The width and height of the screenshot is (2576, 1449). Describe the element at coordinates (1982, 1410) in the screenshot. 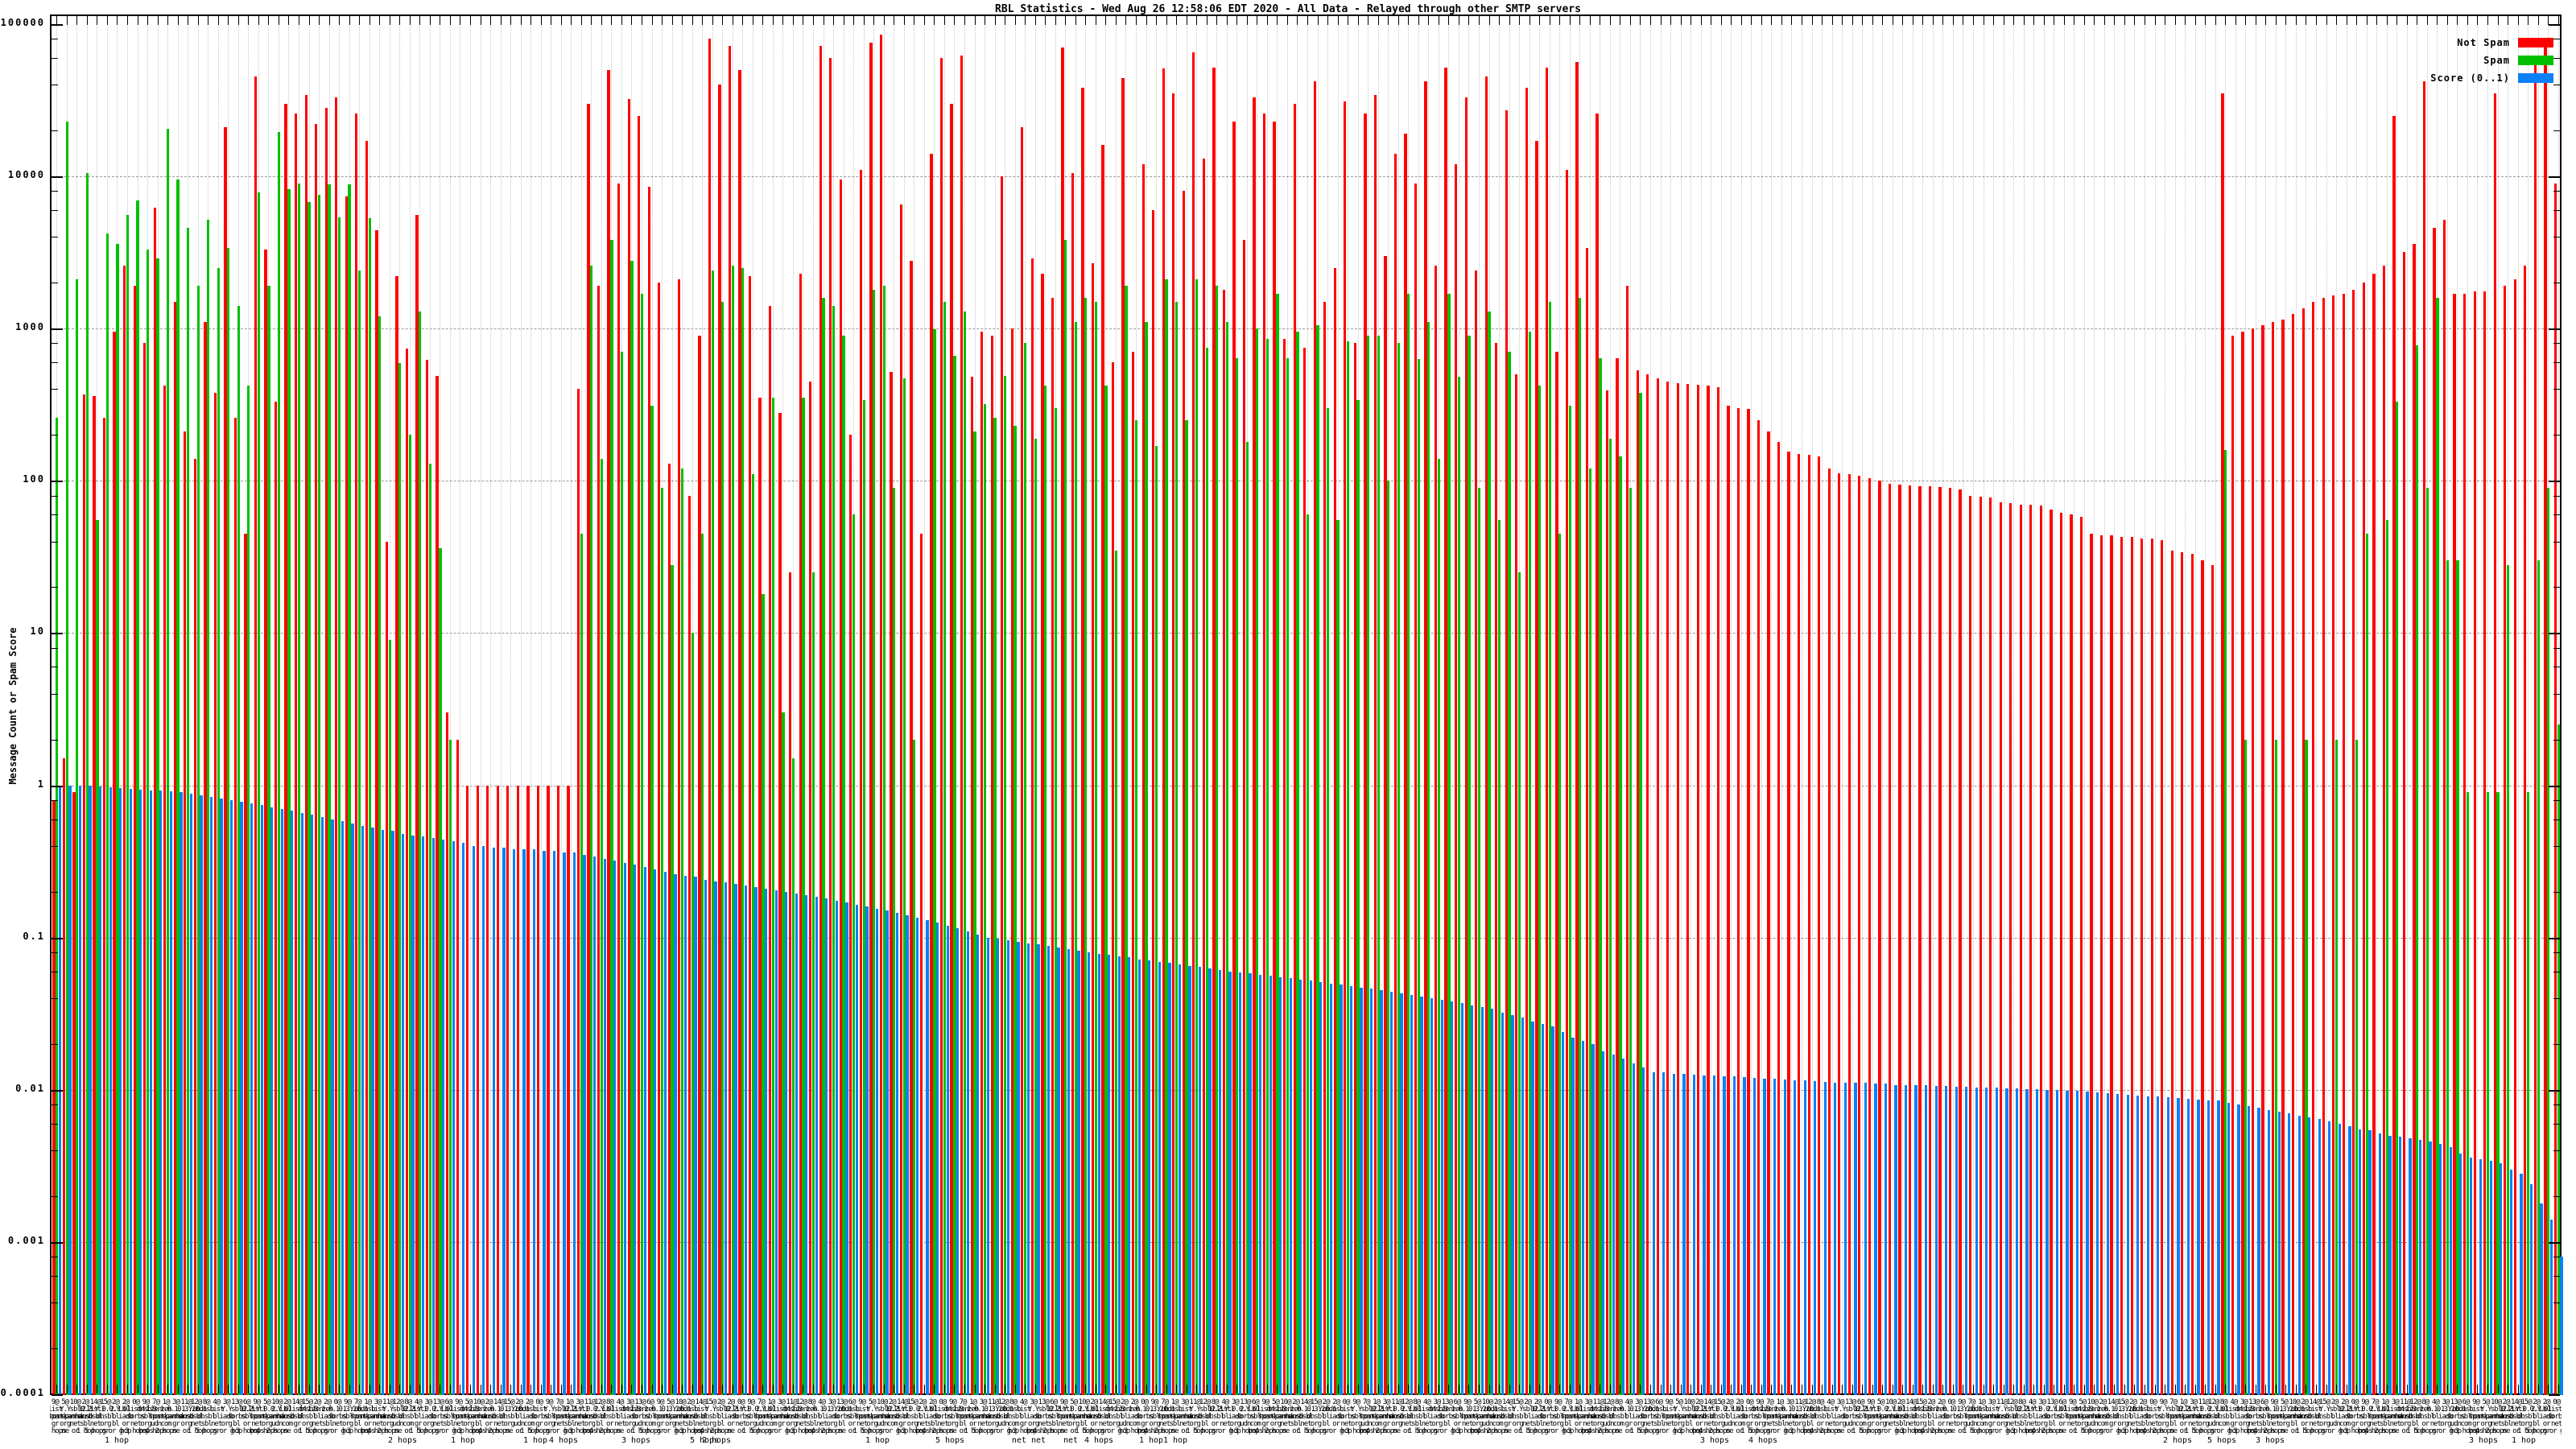

I see `x-axis-label-fragment: dnsb` at that location.